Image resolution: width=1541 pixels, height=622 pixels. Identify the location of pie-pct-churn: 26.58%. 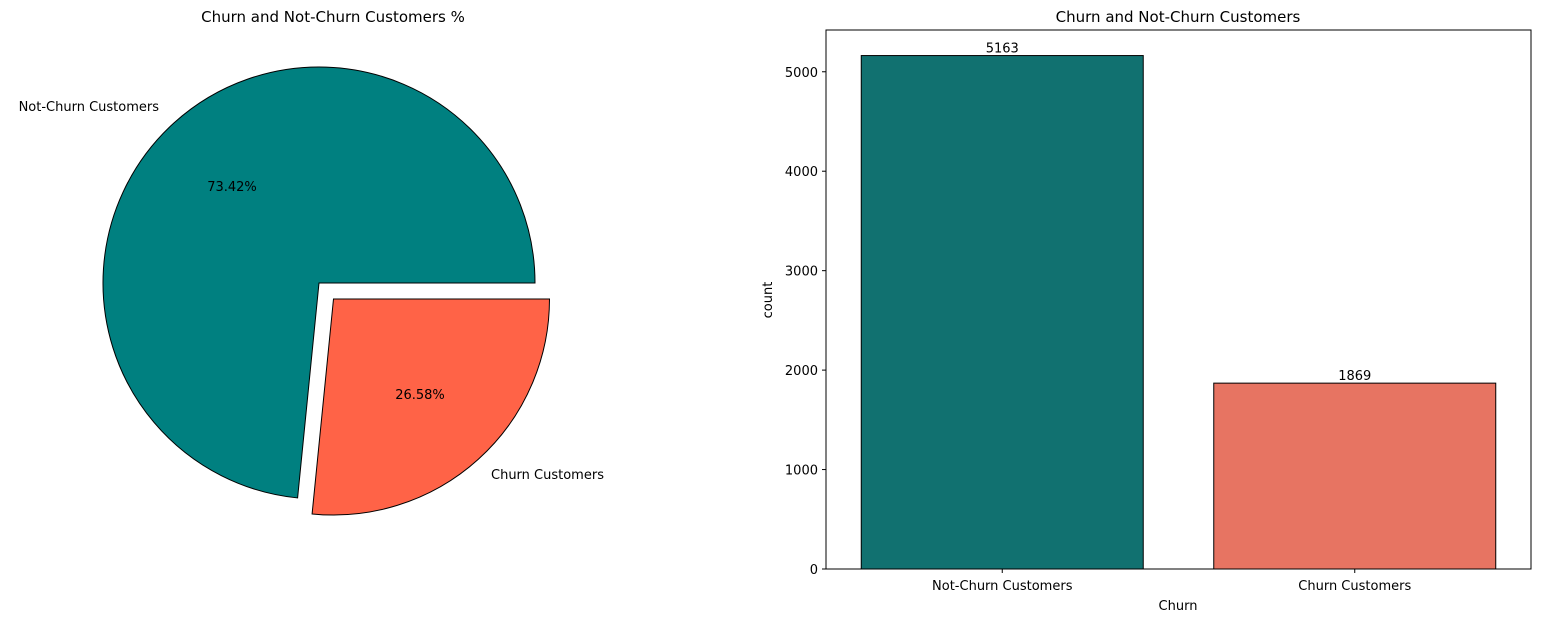
(420, 395).